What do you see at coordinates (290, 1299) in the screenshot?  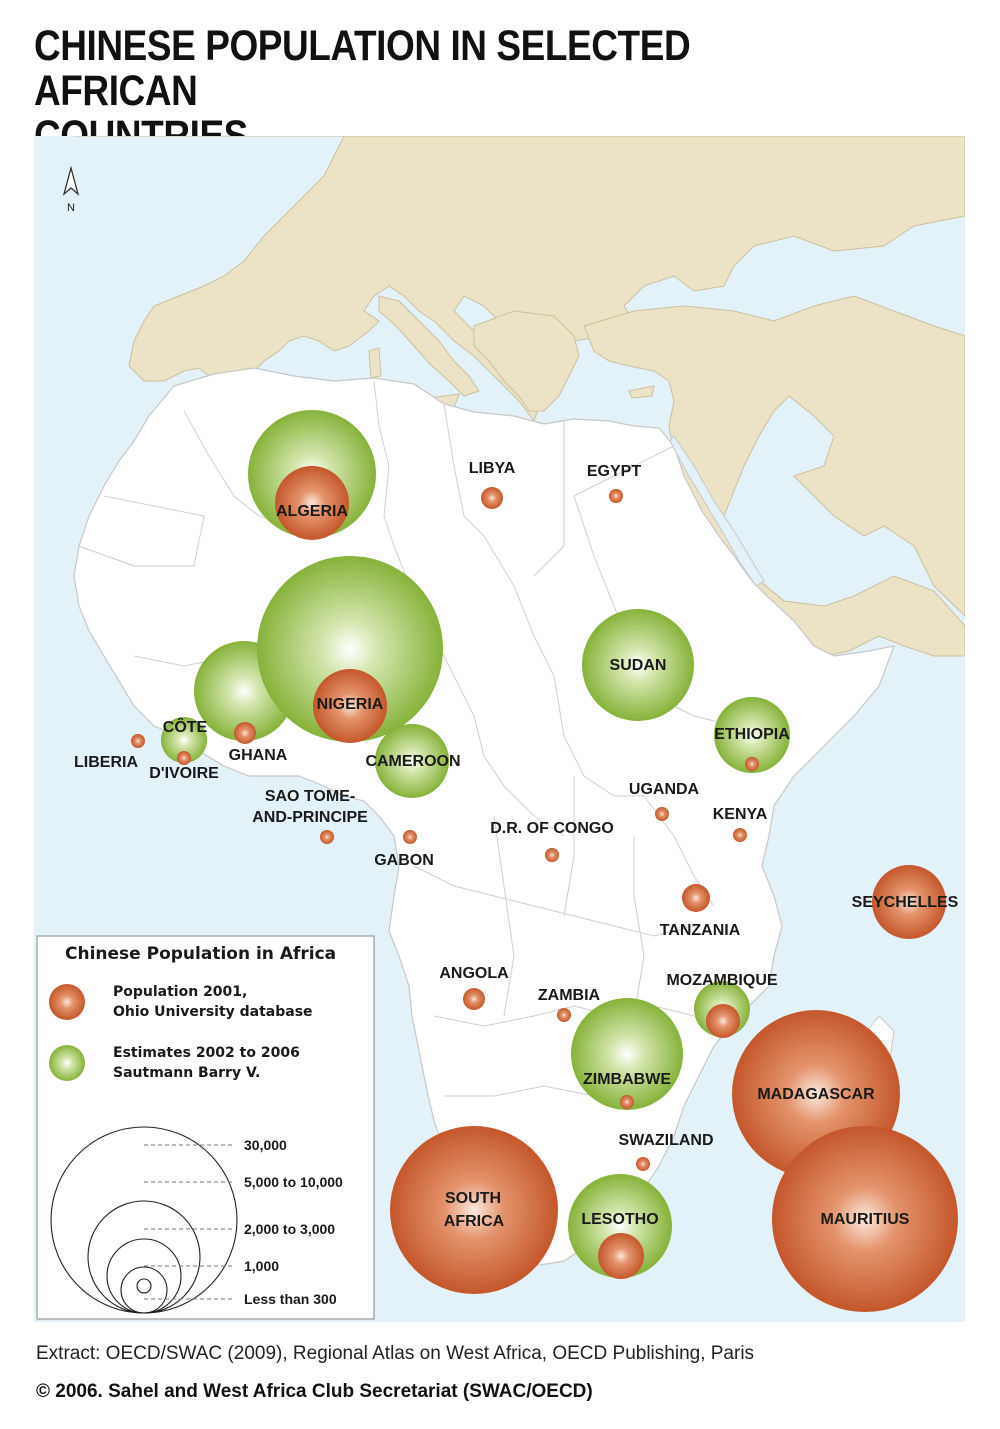 I see `scale-label-less-than-300: Less than 300` at bounding box center [290, 1299].